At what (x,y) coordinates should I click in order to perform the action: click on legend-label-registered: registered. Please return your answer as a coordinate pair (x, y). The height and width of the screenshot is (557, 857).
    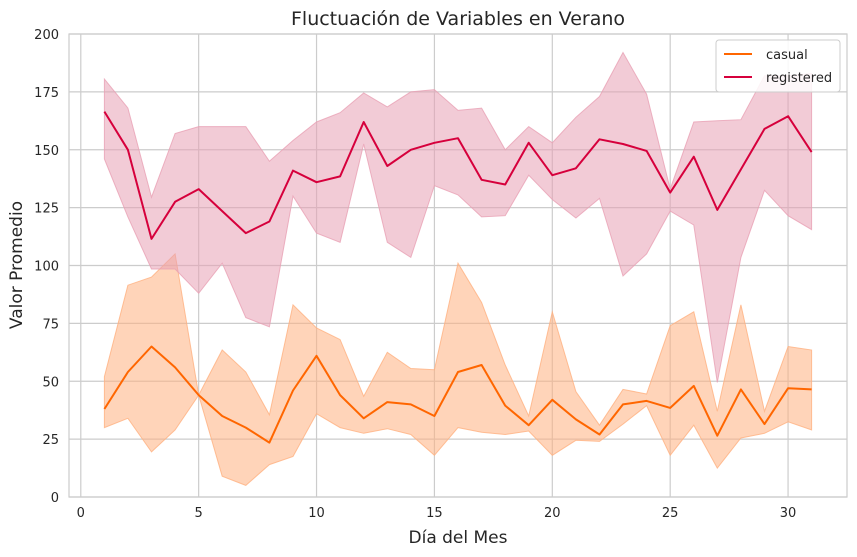
    Looking at the image, I should click on (799, 78).